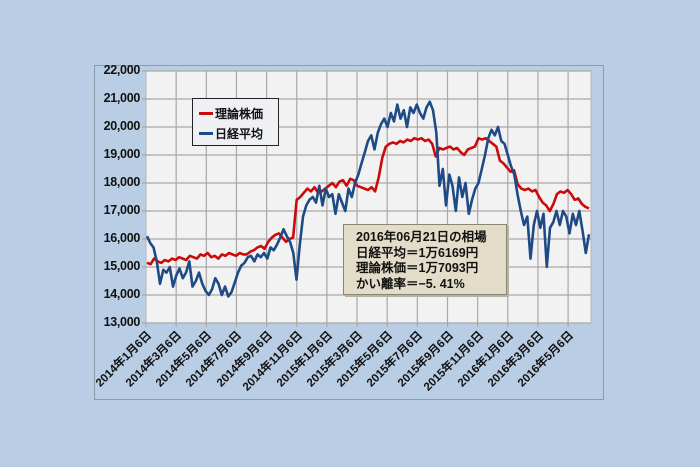 Image resolution: width=700 pixels, height=467 pixels. What do you see at coordinates (122, 70) in the screenshot?
I see `y-tick-label: 22,000` at bounding box center [122, 70].